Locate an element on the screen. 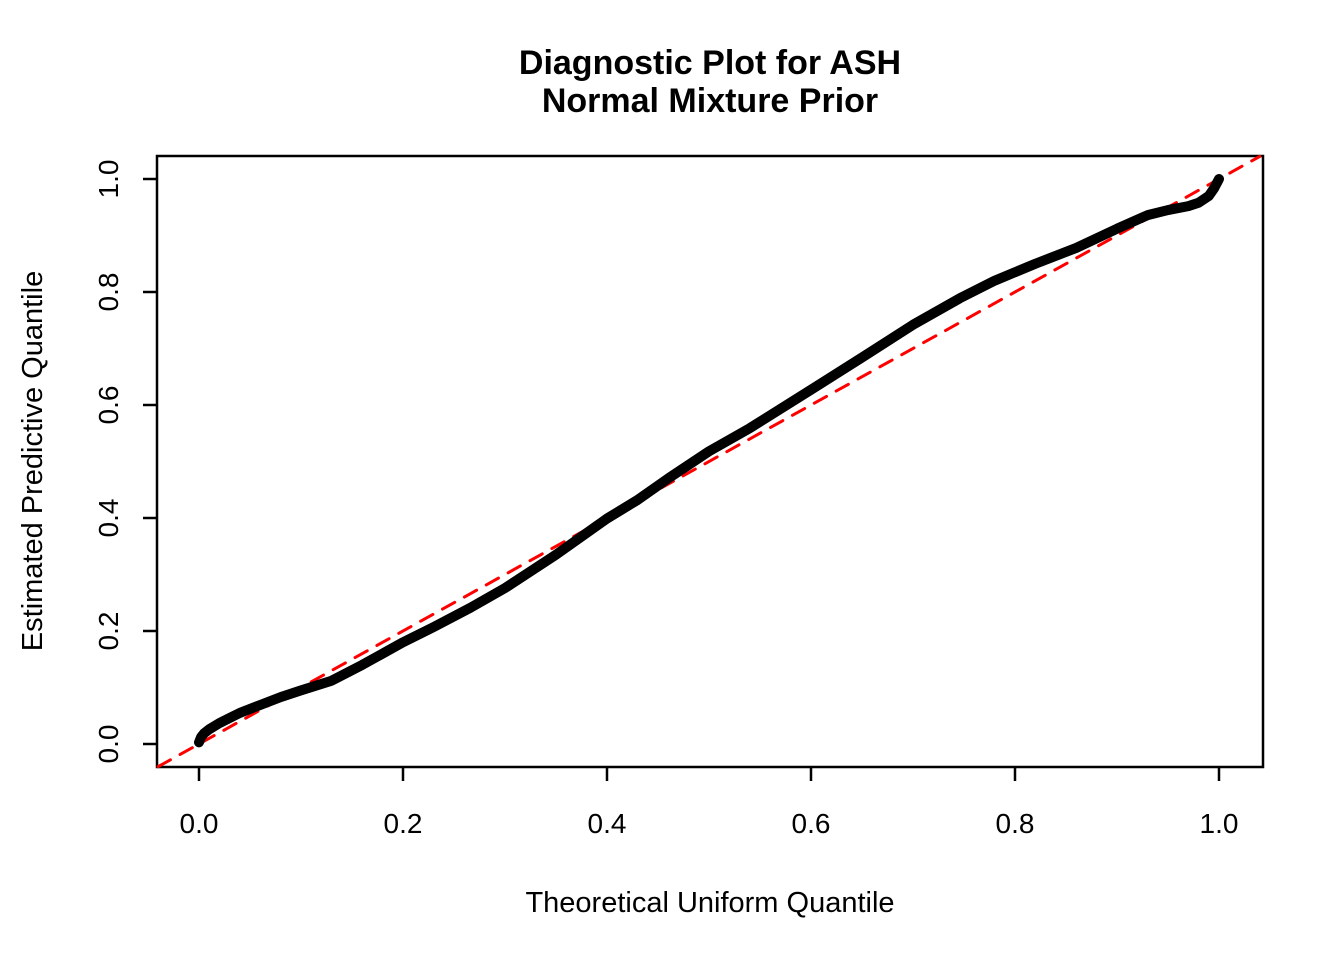 This screenshot has height=960, width=1344. chart-title-line-2: Normal Mixture Prior is located at coordinates (710, 101).